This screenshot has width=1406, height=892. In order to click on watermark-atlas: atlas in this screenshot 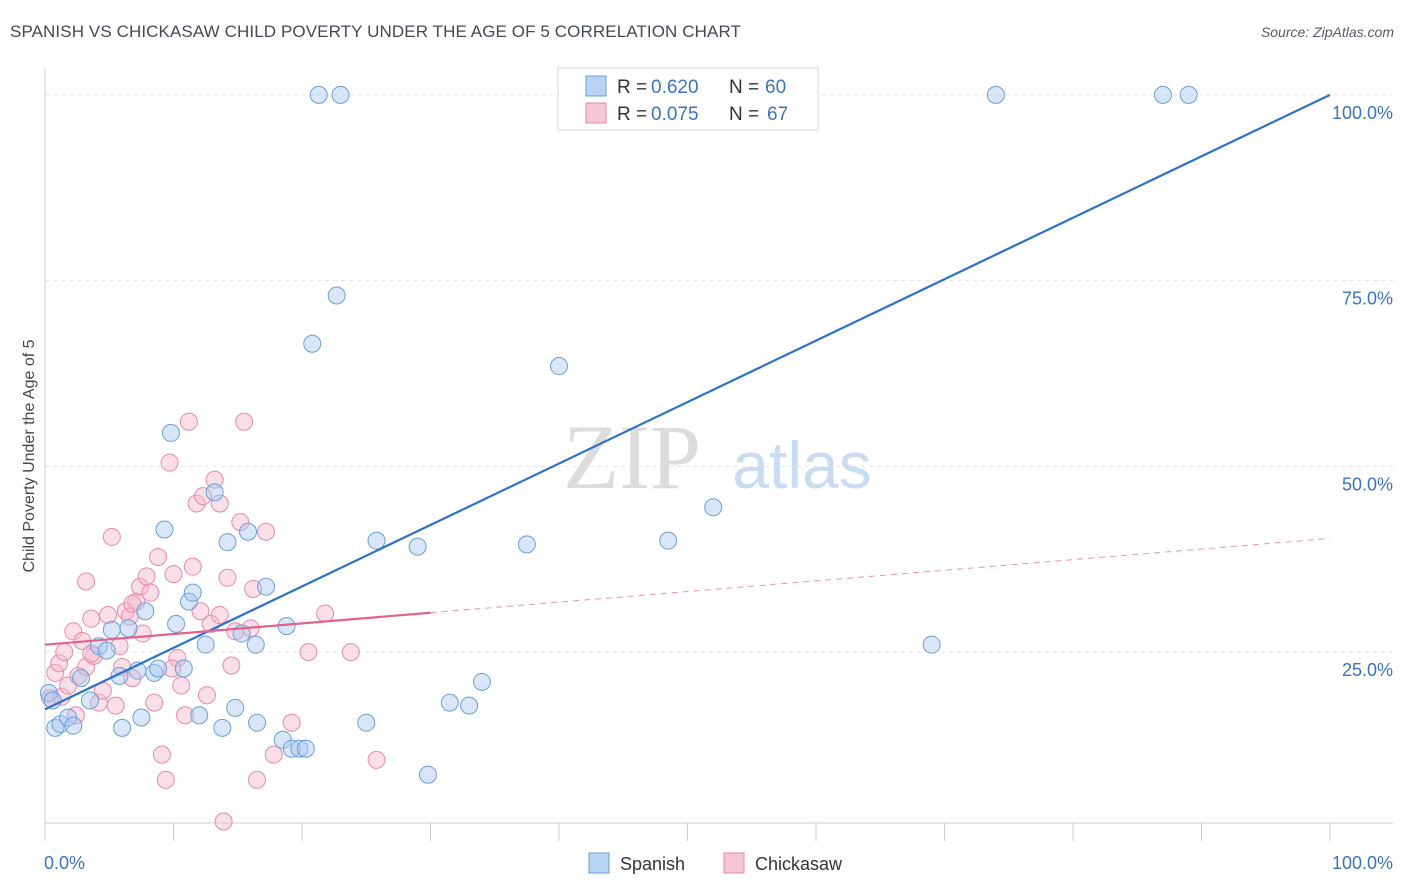, I will do `click(801, 465)`.